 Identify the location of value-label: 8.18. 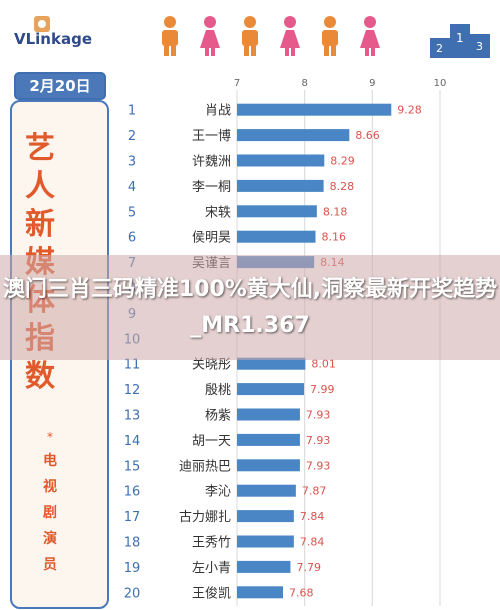
(335, 211).